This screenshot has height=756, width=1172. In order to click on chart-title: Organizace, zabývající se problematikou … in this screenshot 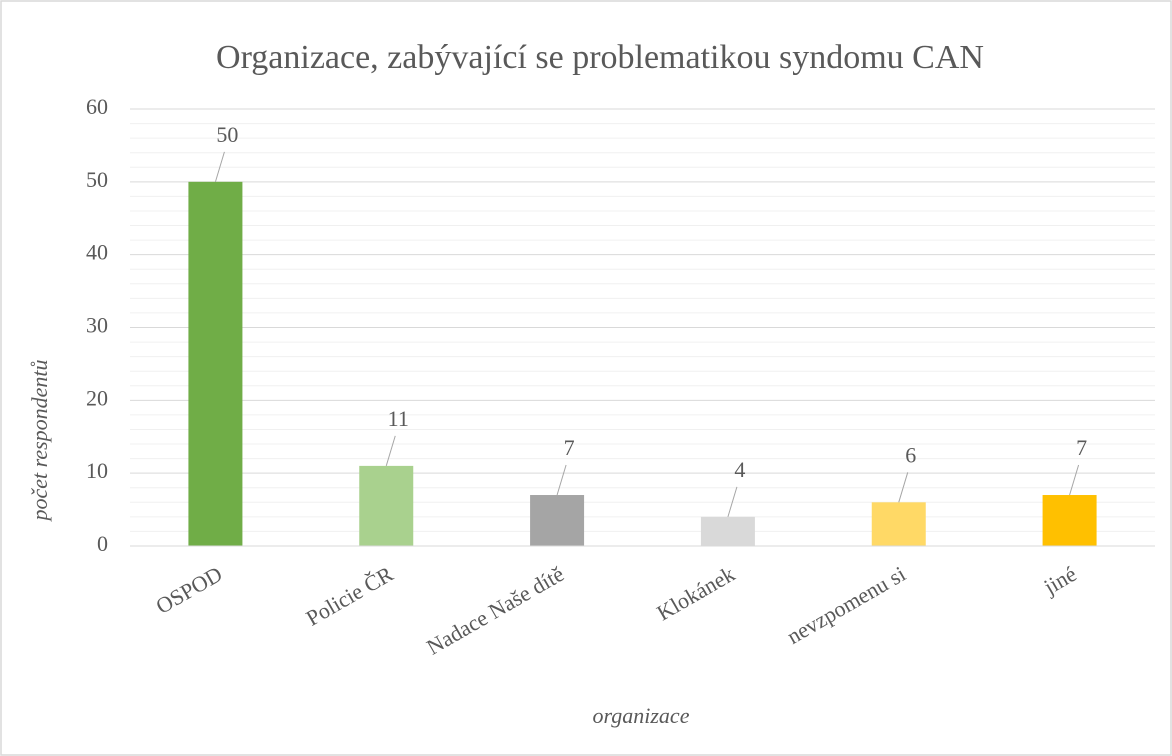, I will do `click(600, 57)`.